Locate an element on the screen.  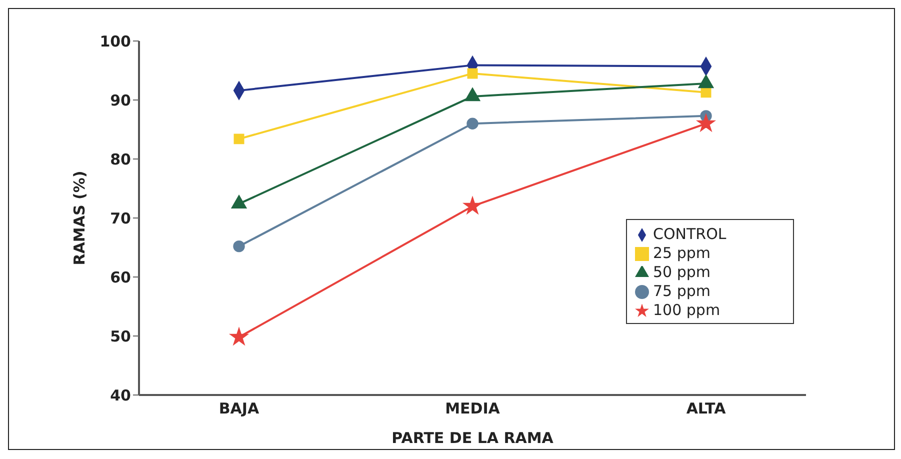
legend-label: 100 ppm is located at coordinates (686, 310).